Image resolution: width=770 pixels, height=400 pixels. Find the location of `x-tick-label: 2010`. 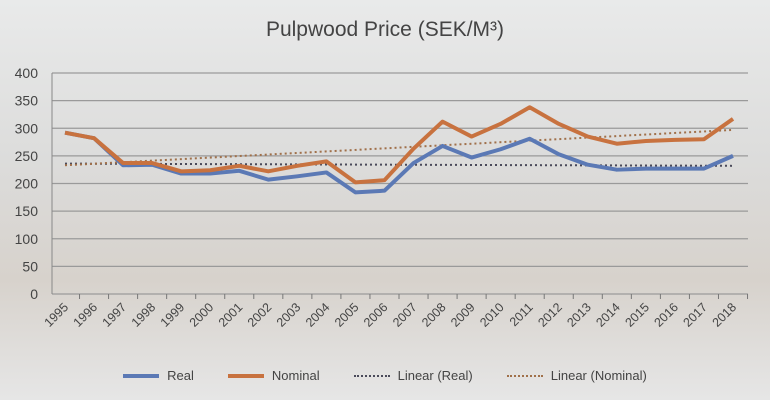

x-tick-label: 2010 is located at coordinates (492, 315).